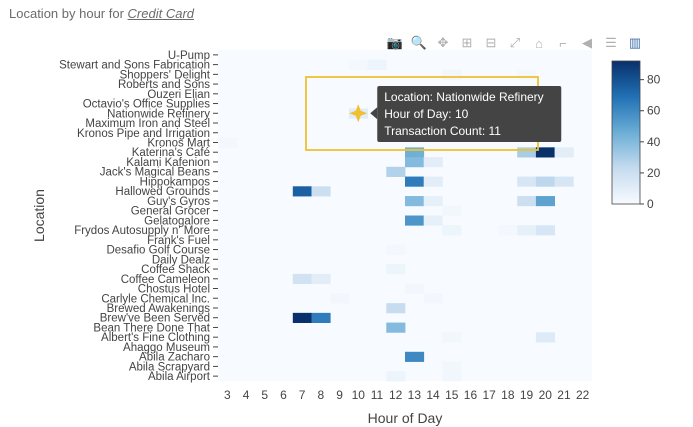 Image resolution: width=693 pixels, height=427 pixels. What do you see at coordinates (66, 13) in the screenshot?
I see `title-prefix: Location by hour for` at bounding box center [66, 13].